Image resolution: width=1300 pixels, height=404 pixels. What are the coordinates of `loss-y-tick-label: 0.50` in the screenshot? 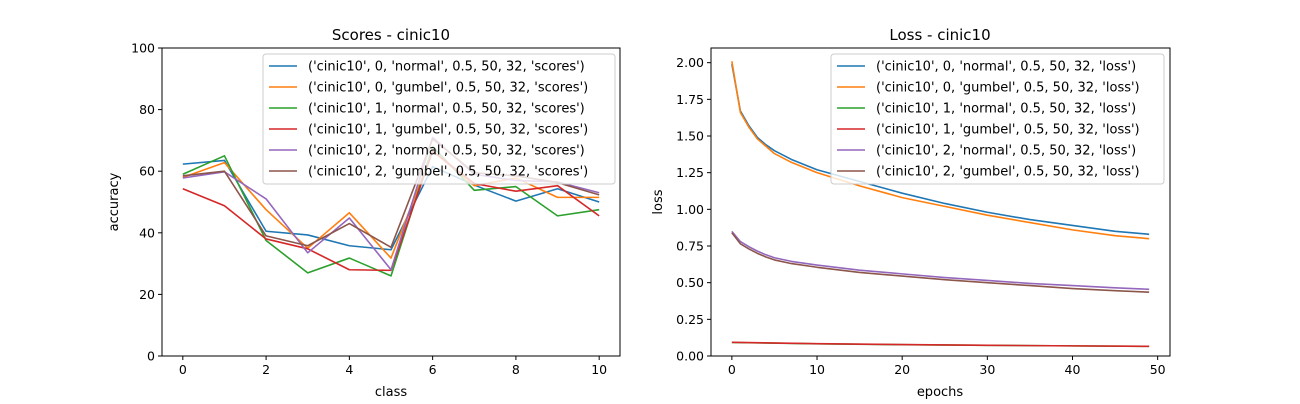 It's located at (690, 282).